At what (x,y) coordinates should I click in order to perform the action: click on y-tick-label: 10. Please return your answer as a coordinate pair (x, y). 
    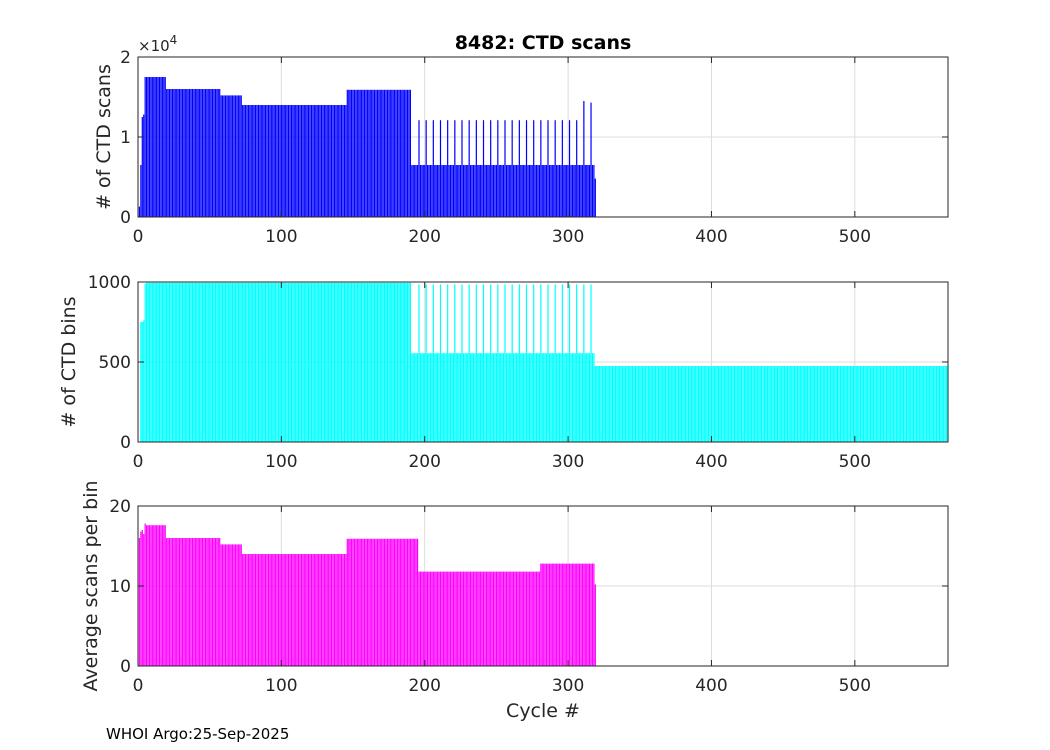
    Looking at the image, I should click on (120, 587).